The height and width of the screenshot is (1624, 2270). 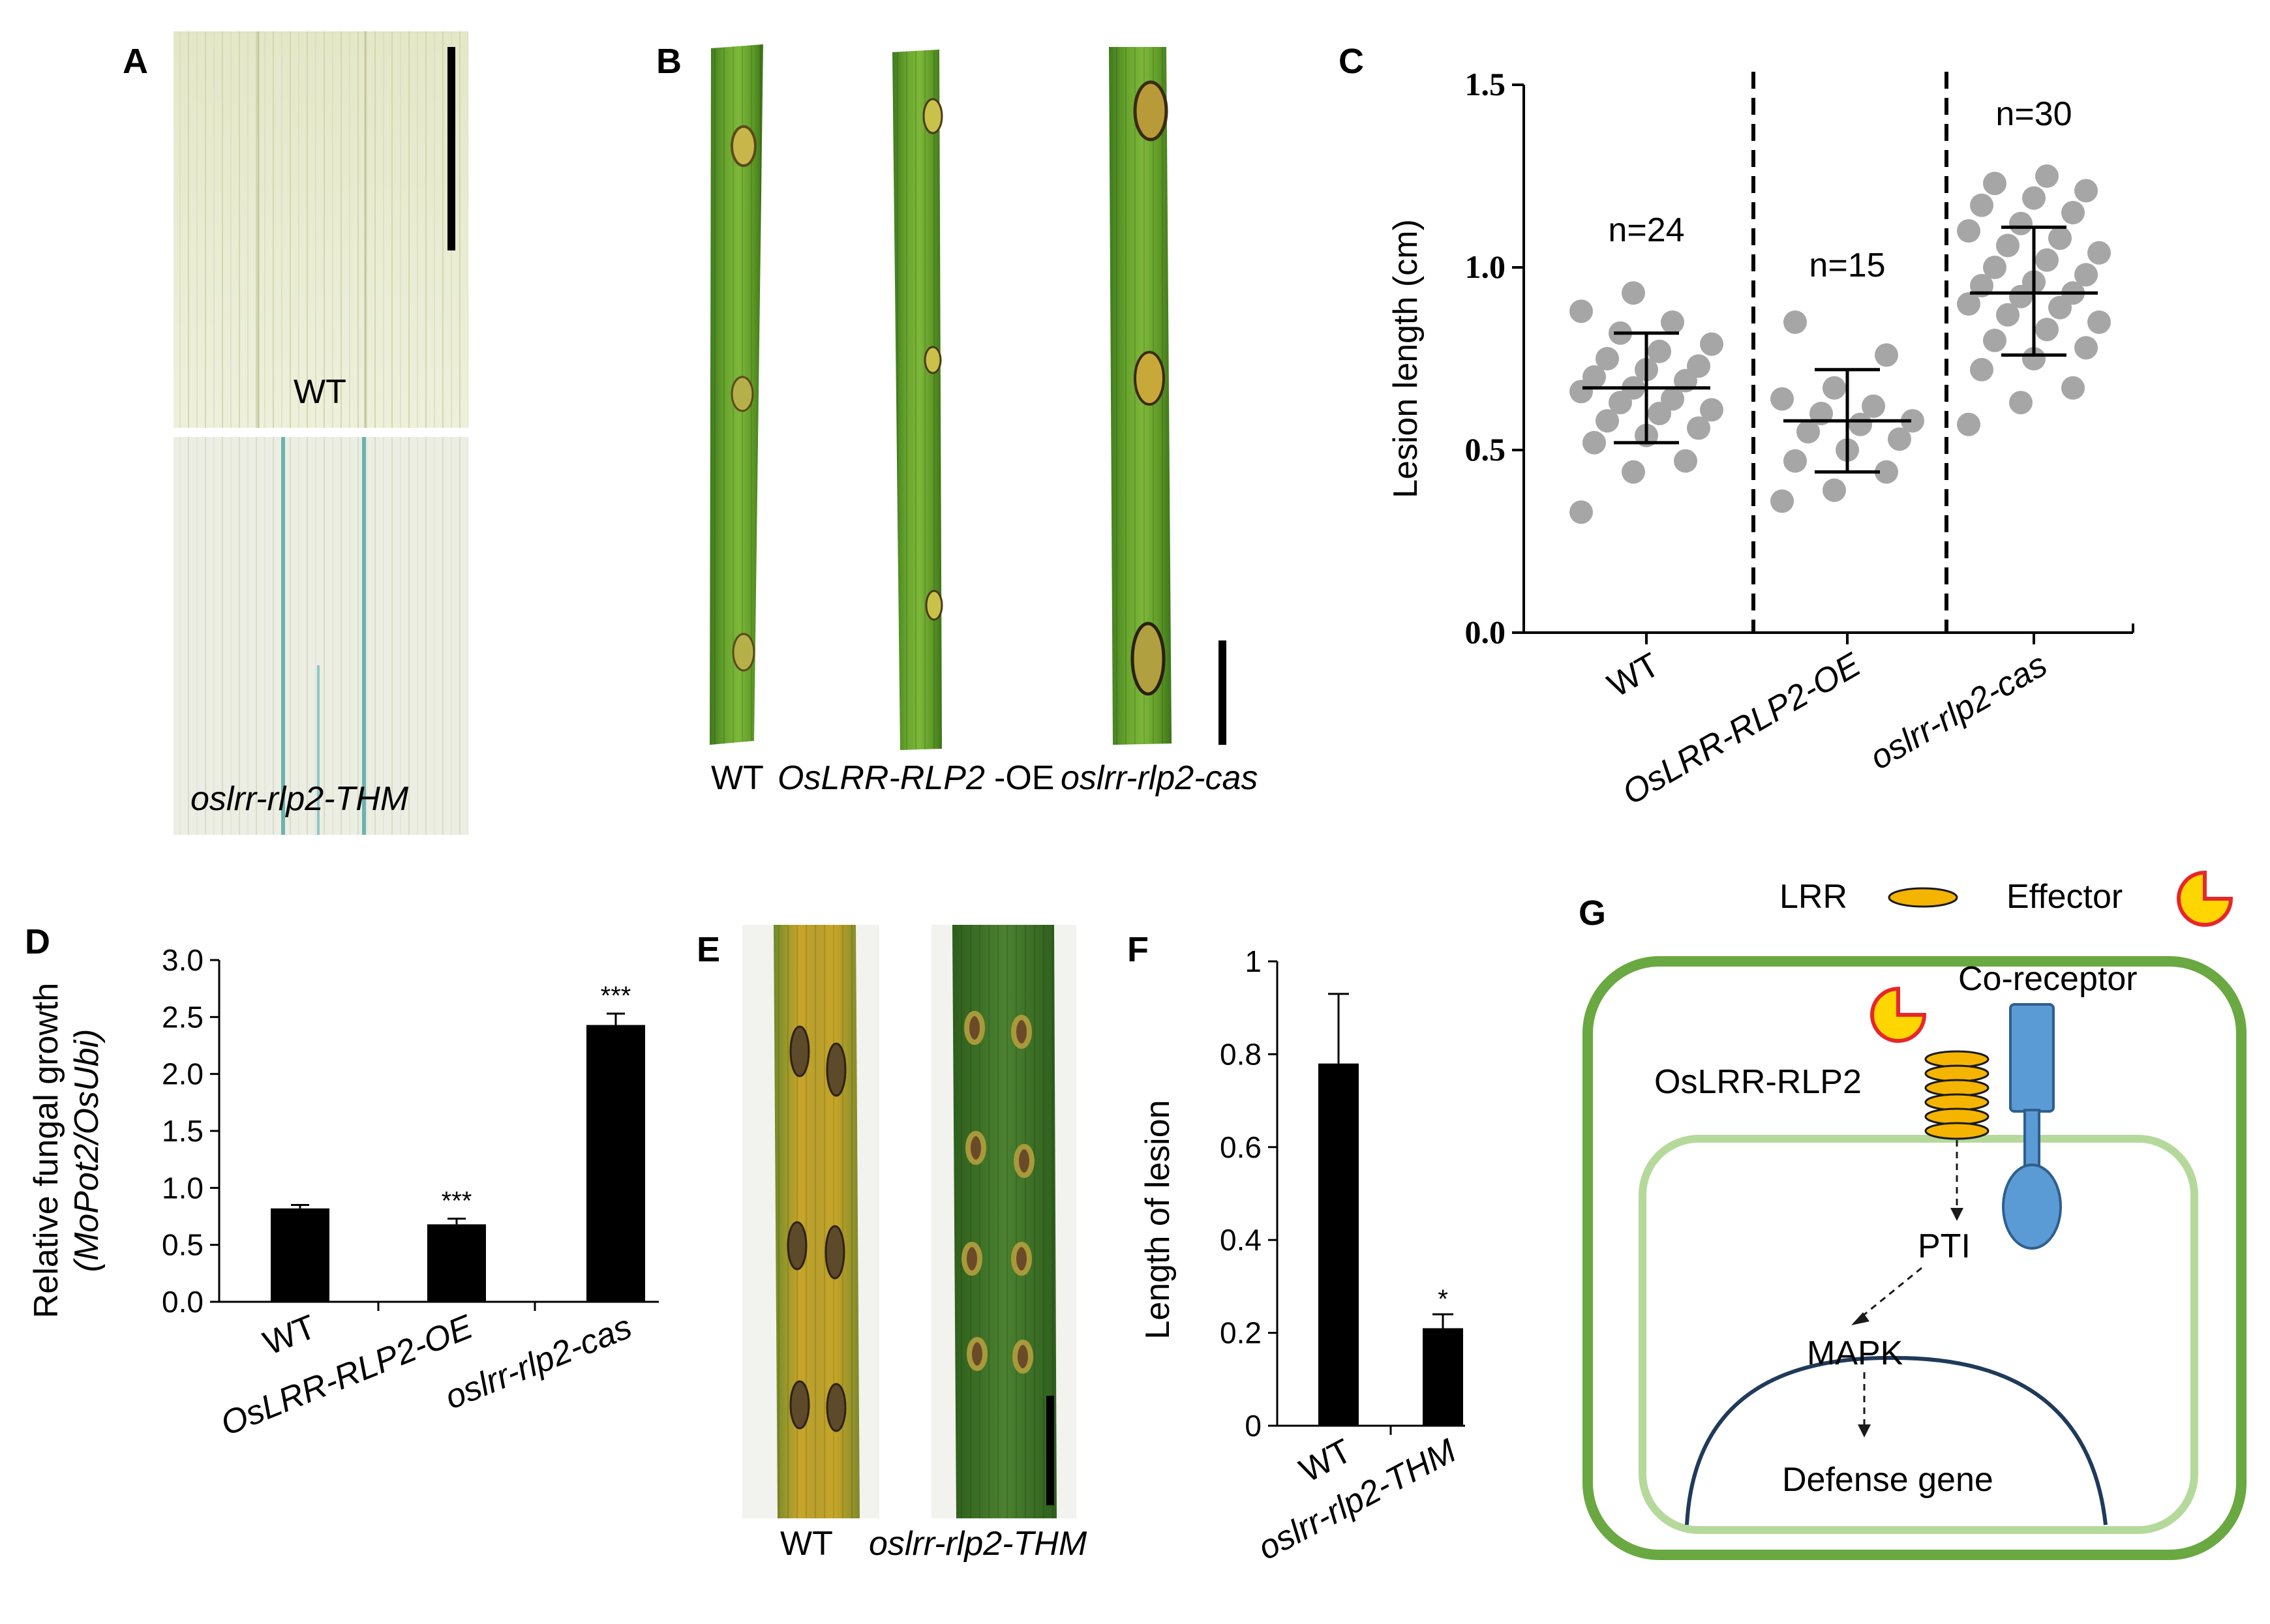 What do you see at coordinates (917, 400) in the screenshot?
I see `leaf-oe` at bounding box center [917, 400].